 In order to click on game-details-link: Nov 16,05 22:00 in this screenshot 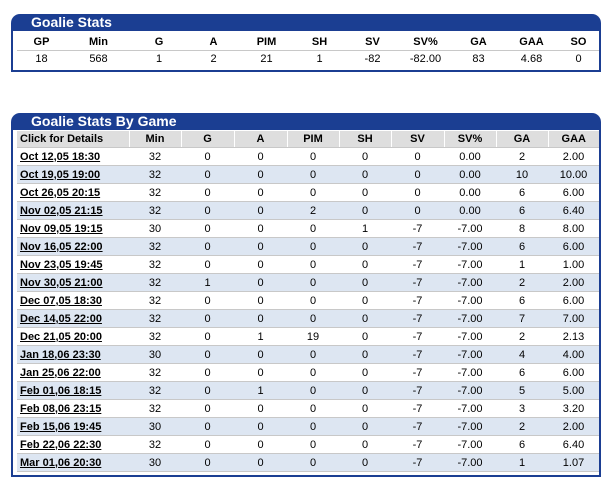, I will do `click(61, 246)`.